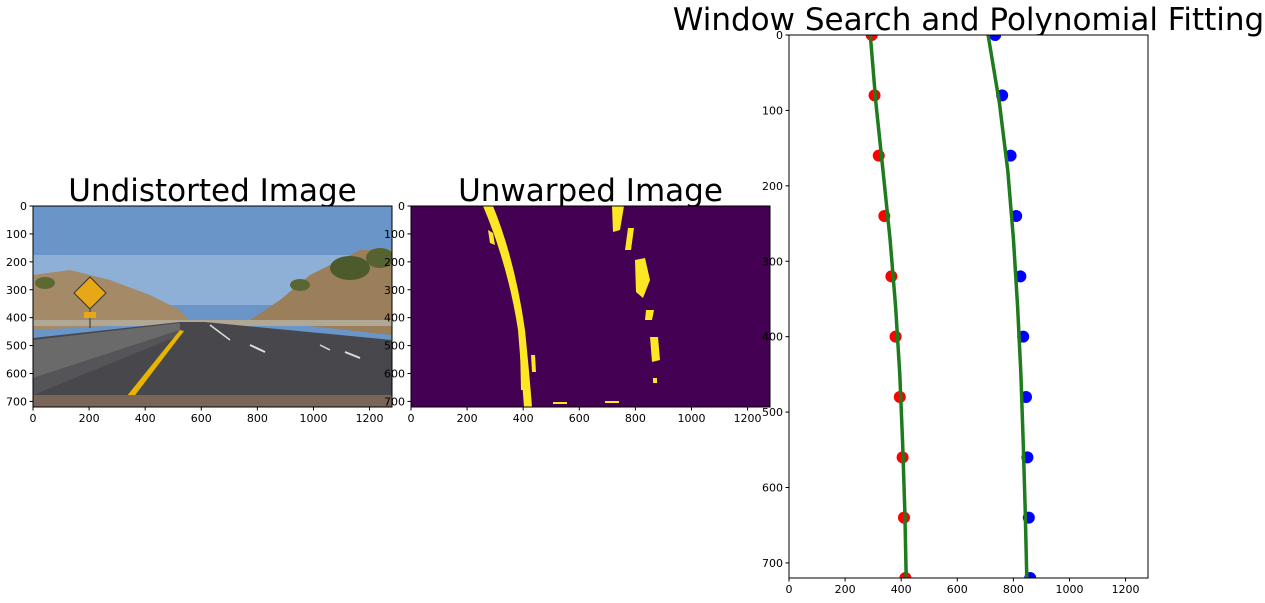 This screenshot has width=1265, height=603. Describe the element at coordinates (394, 401) in the screenshot. I see `panel2-ytick-label: 700` at that location.